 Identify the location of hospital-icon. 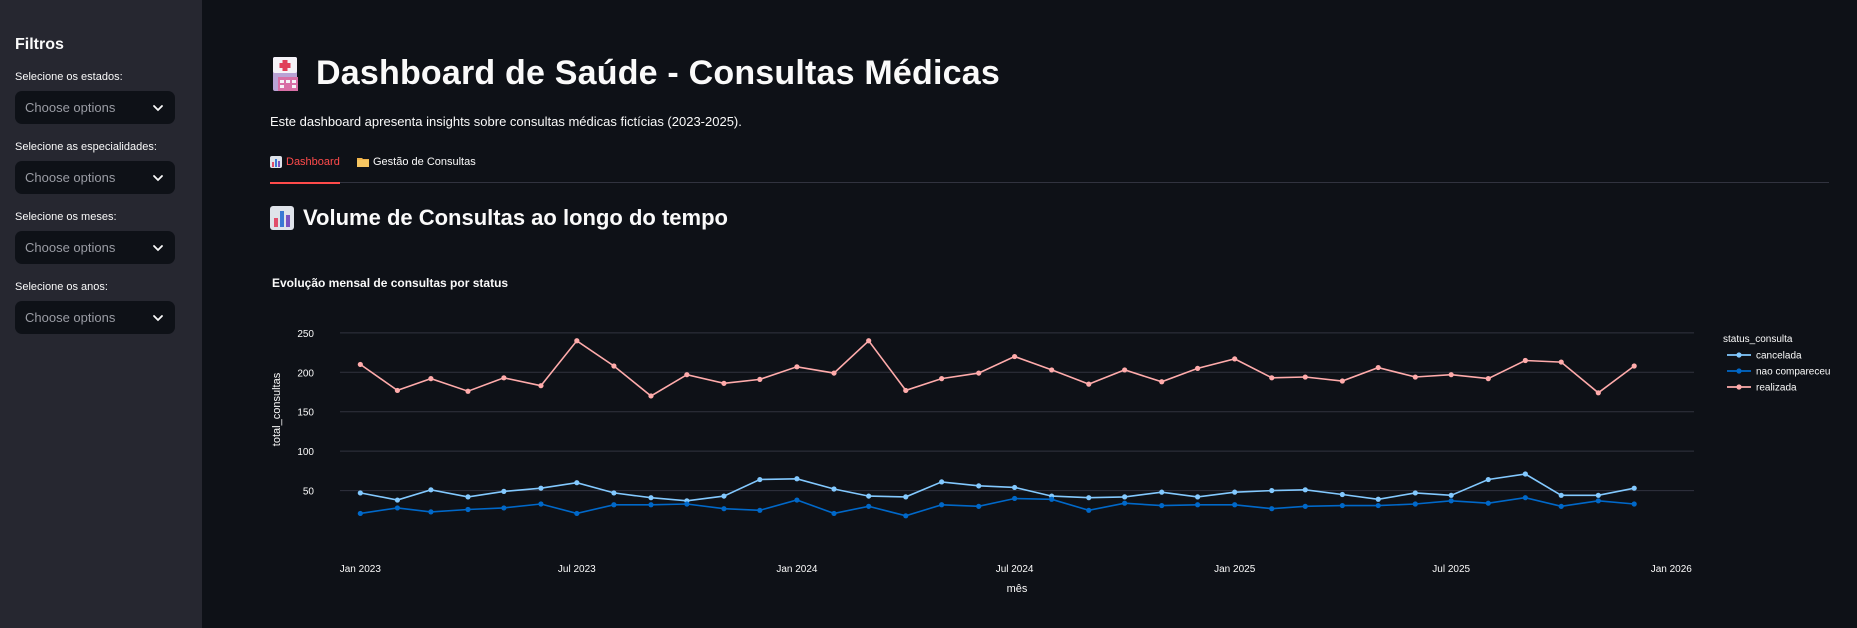
(285, 73).